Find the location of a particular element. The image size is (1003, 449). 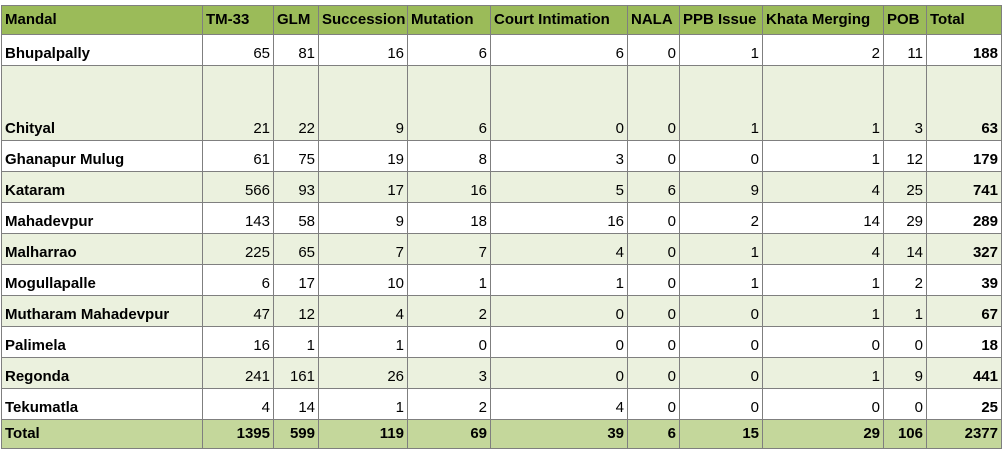

mandal-name-cell: Bhupalpally is located at coordinates (102, 50).